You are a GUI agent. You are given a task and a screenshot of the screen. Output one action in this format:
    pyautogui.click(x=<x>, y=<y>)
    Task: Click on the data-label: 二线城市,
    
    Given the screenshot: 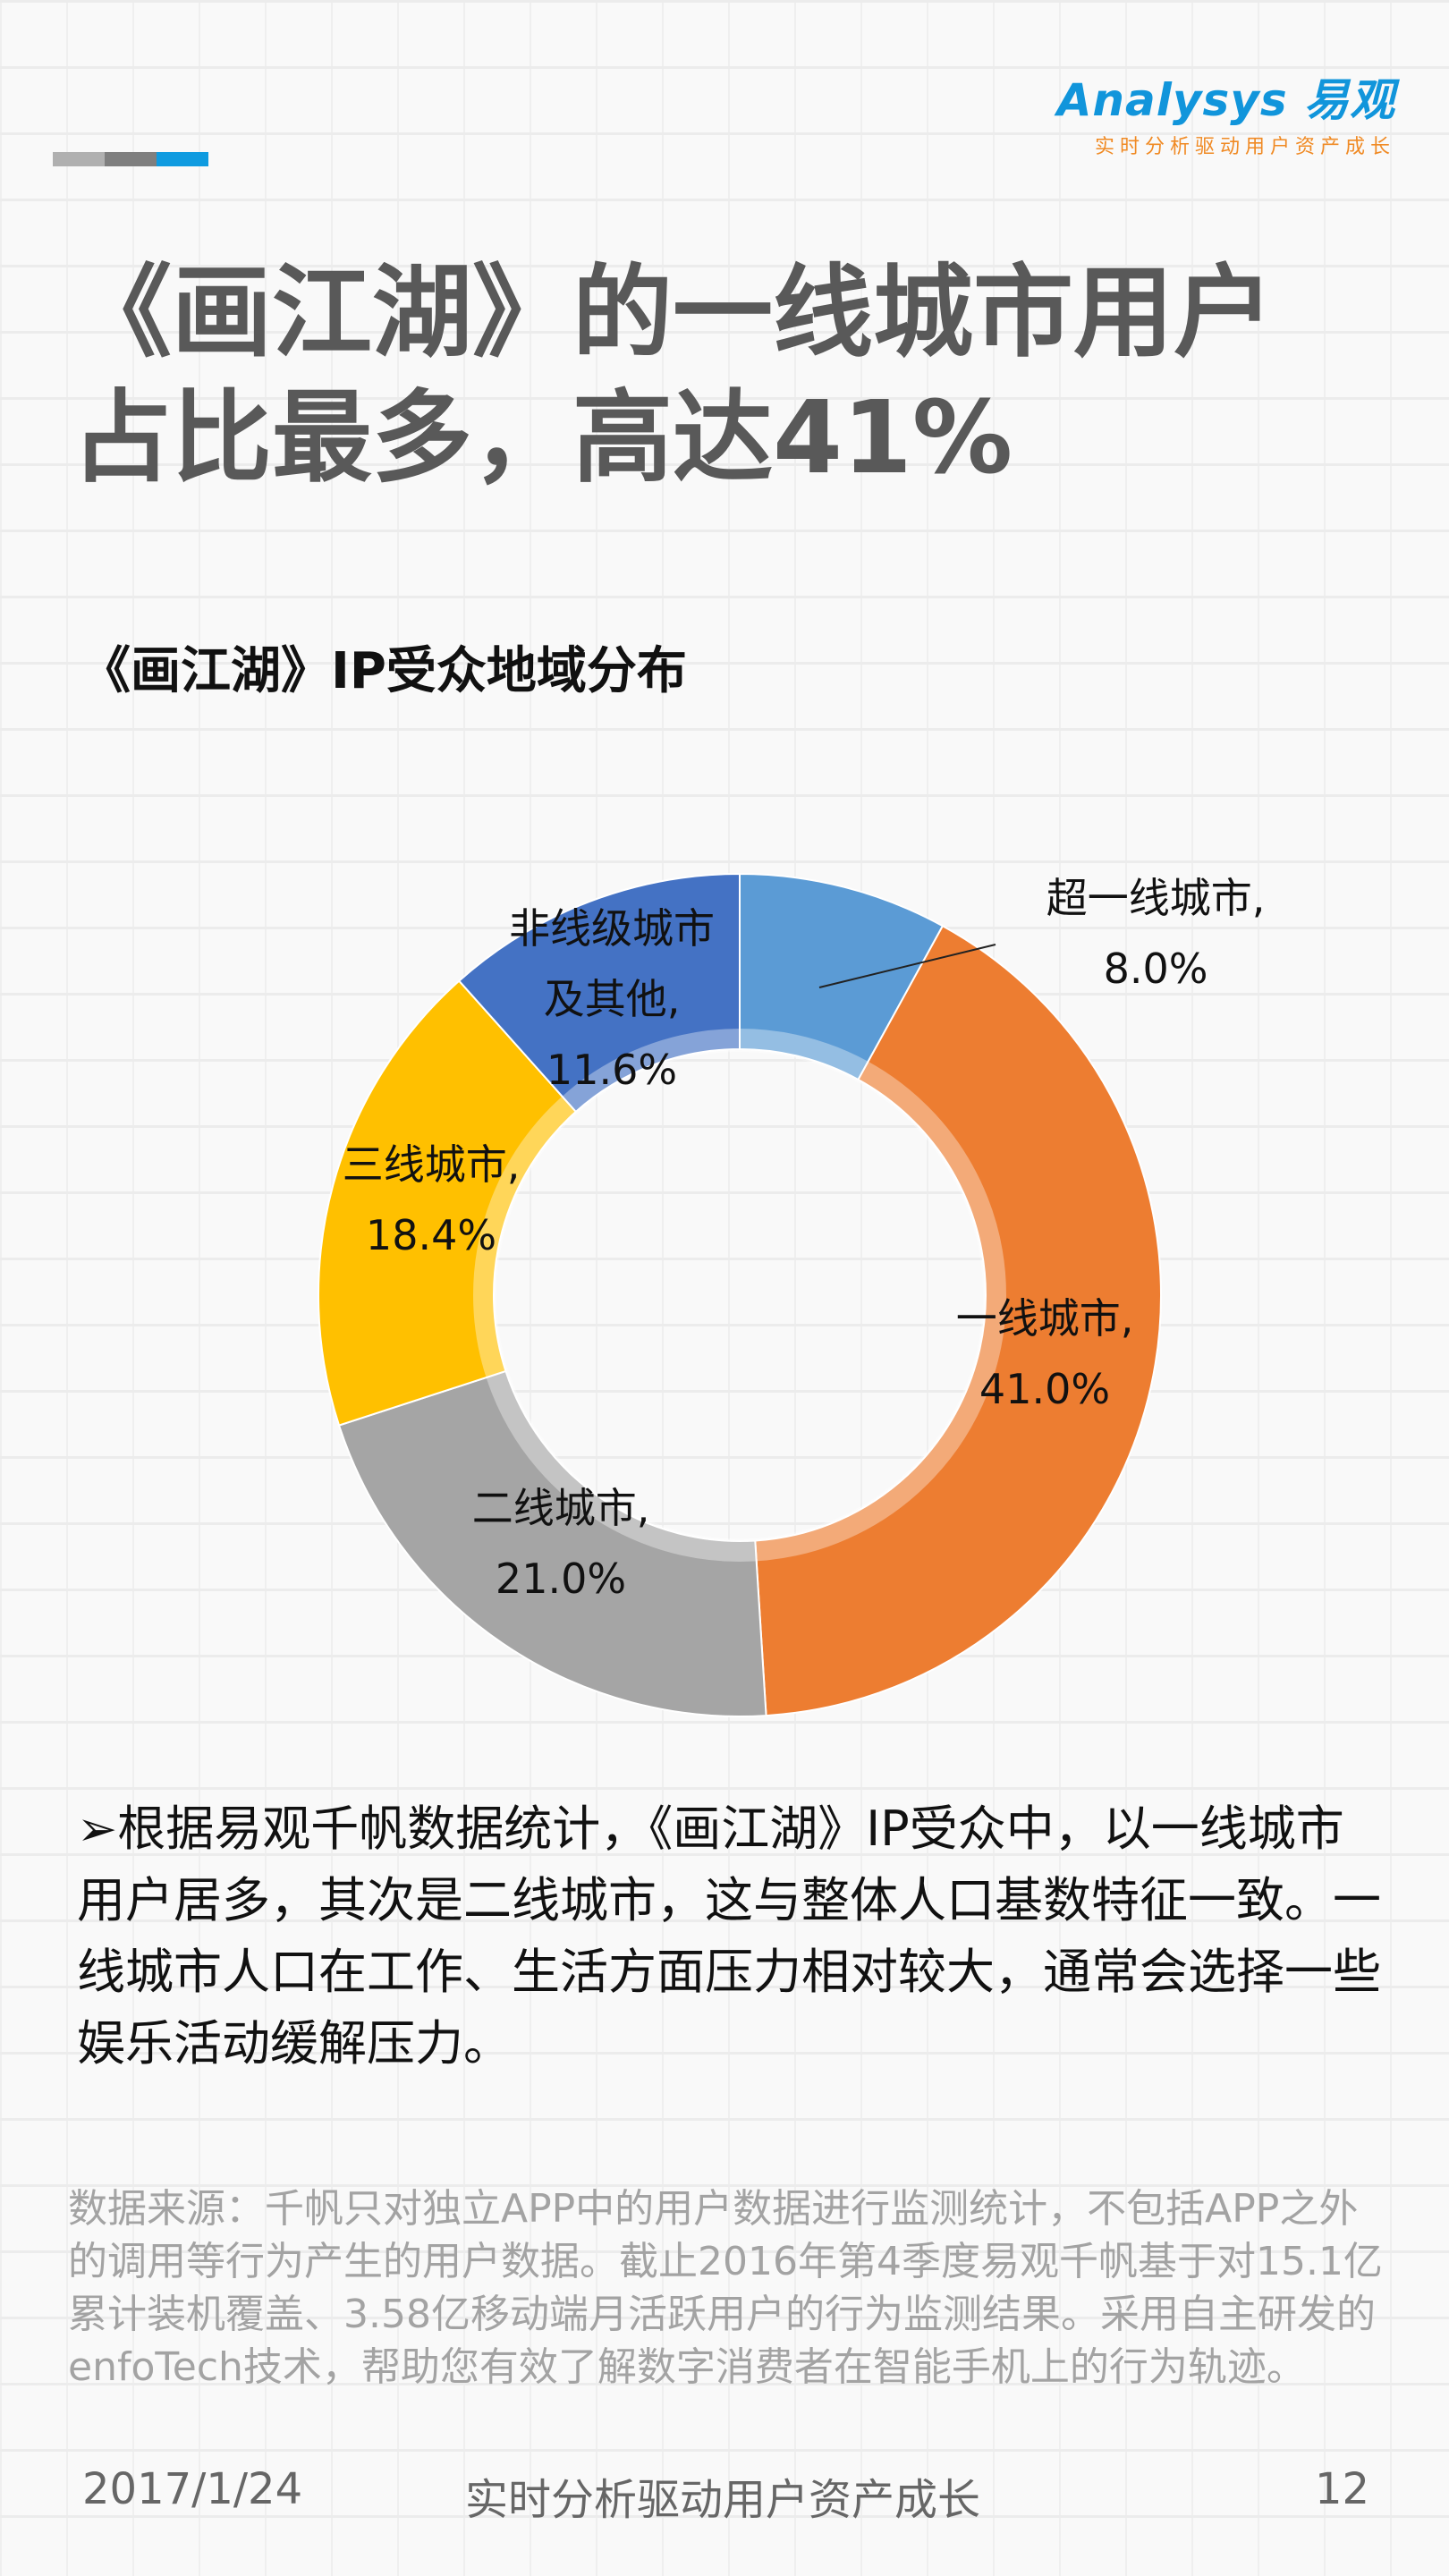 What is the action you would take?
    pyautogui.click(x=561, y=1508)
    